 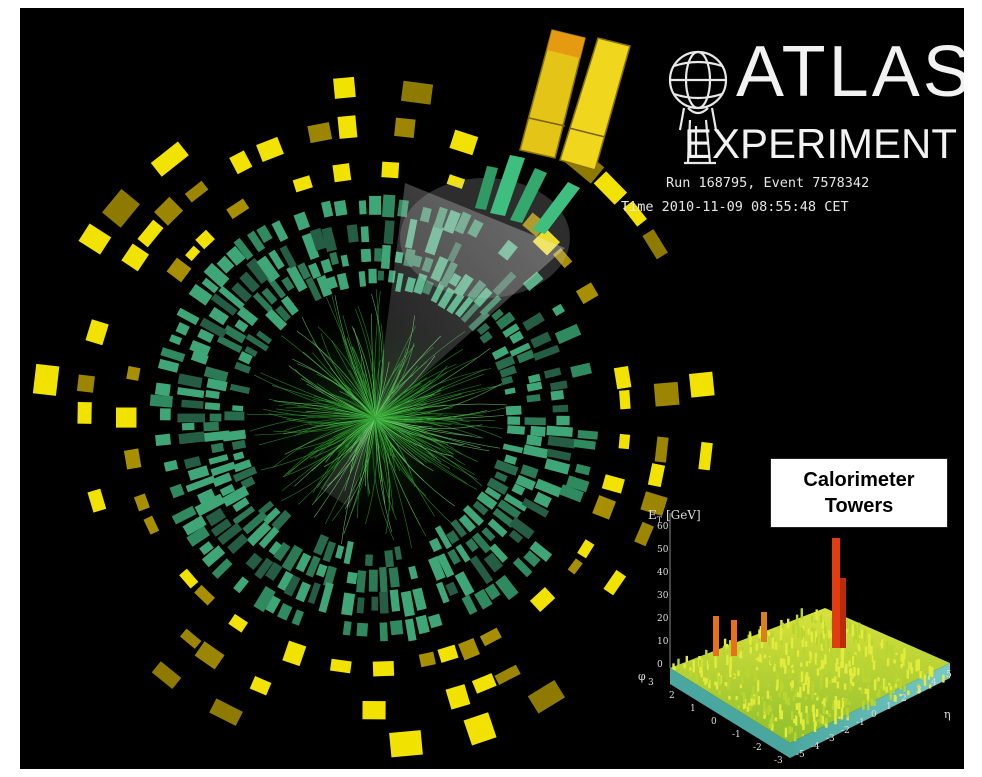 What do you see at coordinates (470, 300) in the screenshot?
I see `jet-cone-upper` at bounding box center [470, 300].